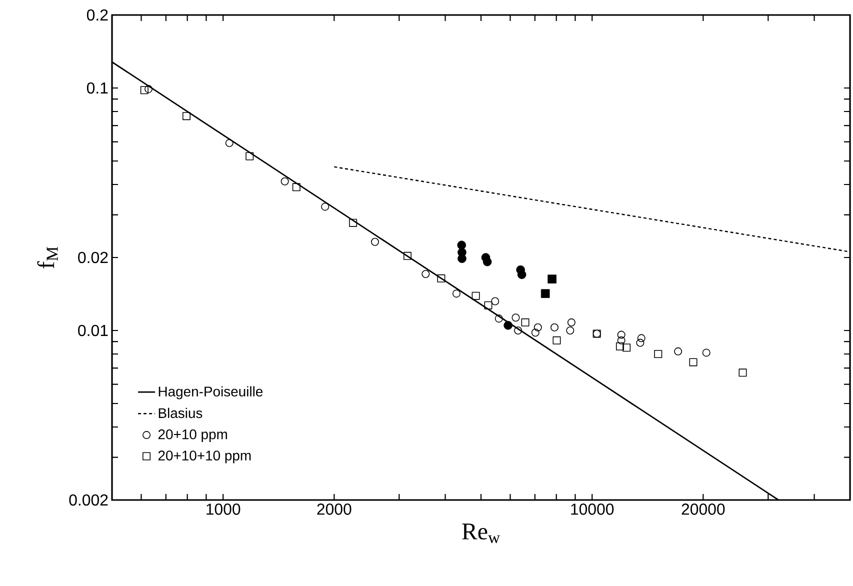 The height and width of the screenshot is (586, 853). What do you see at coordinates (481, 534) in the screenshot?
I see `x-axis-title: Re$_{w}$` at bounding box center [481, 534].